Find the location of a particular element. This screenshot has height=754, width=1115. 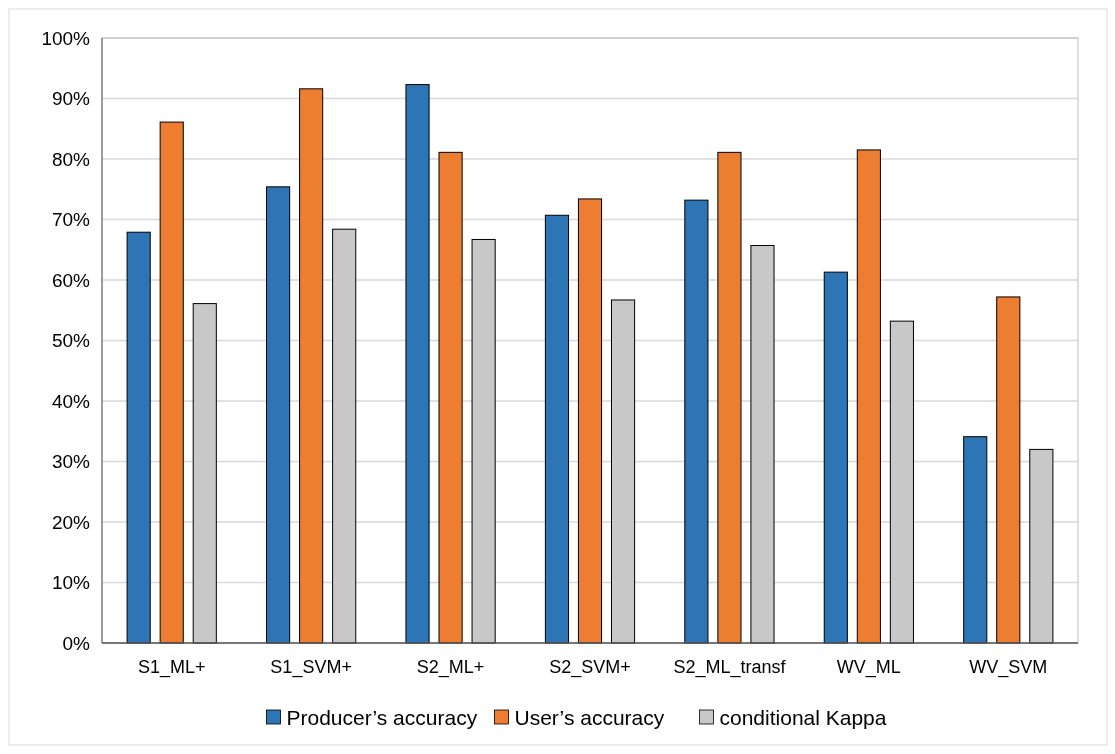

y-tick-label: 90% is located at coordinates (71, 99).